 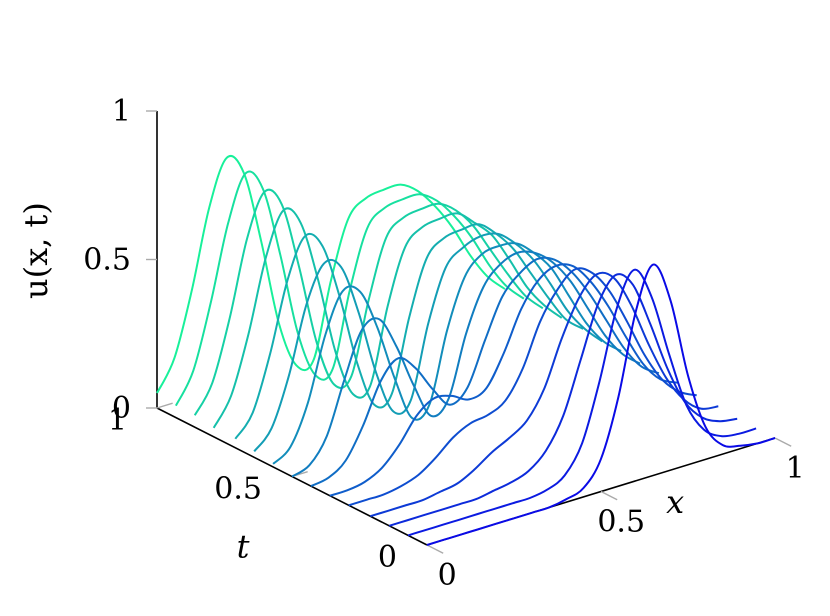 What do you see at coordinates (36, 250) in the screenshot?
I see `z-axis-label: u(x, t)` at bounding box center [36, 250].